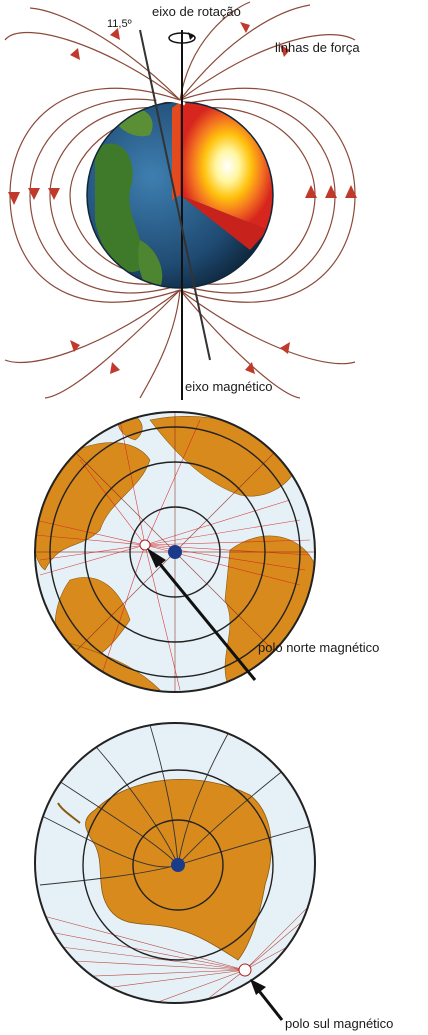  I want to click on earth-globe, so click(180, 193).